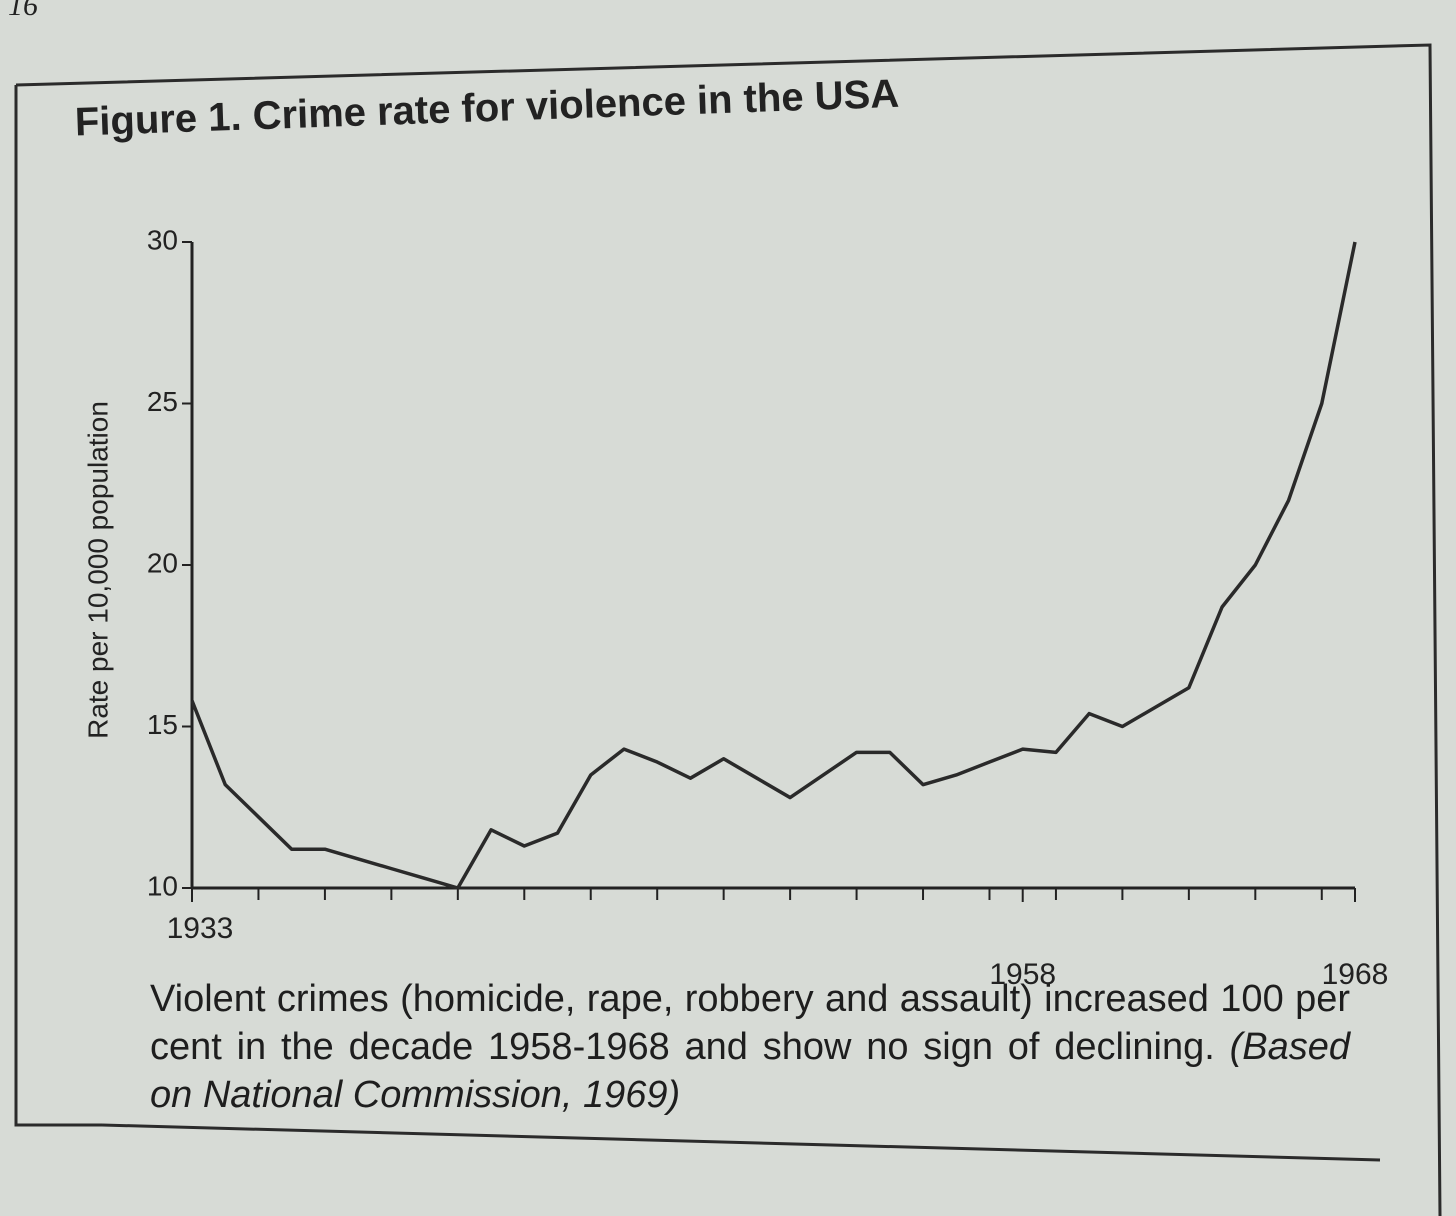 This screenshot has width=1456, height=1216. Describe the element at coordinates (23, 11) in the screenshot. I see `page-number: 16` at that location.